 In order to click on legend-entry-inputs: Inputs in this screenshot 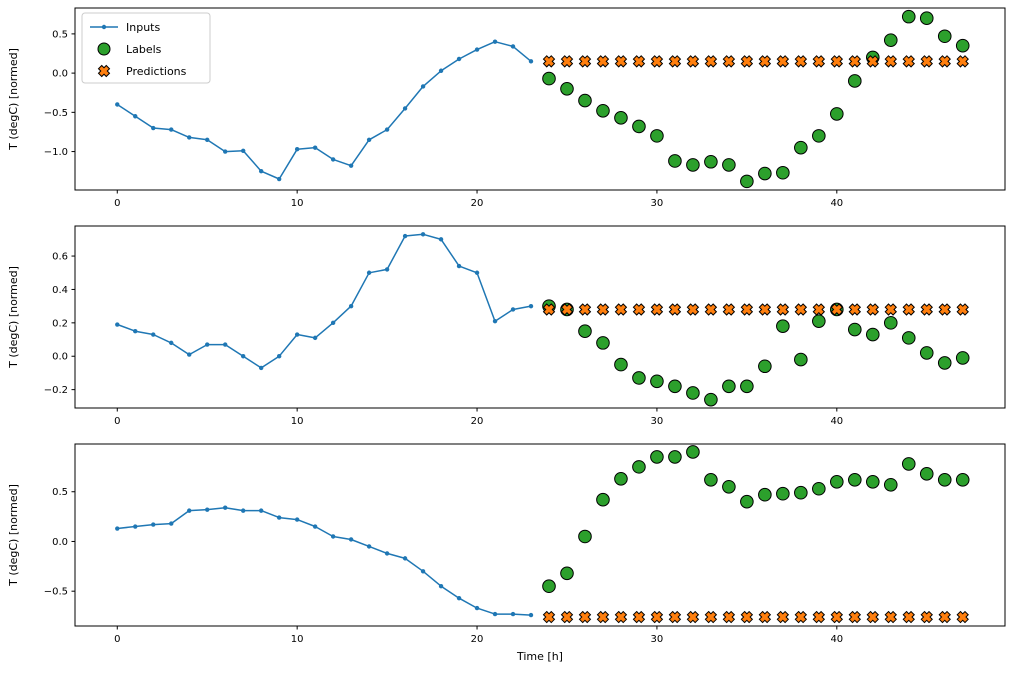, I will do `click(125, 27)`.